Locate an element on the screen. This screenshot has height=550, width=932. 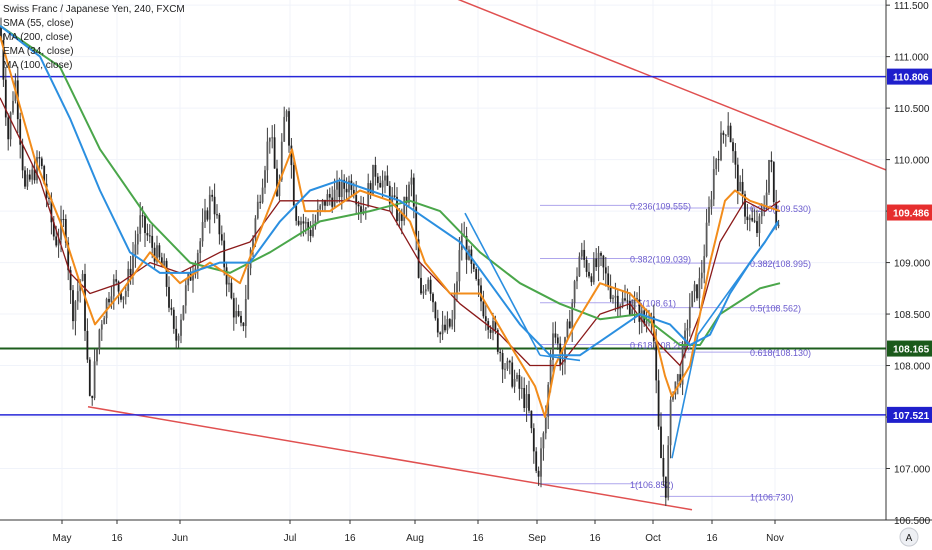
lower-channel-line is located at coordinates (390, 458).